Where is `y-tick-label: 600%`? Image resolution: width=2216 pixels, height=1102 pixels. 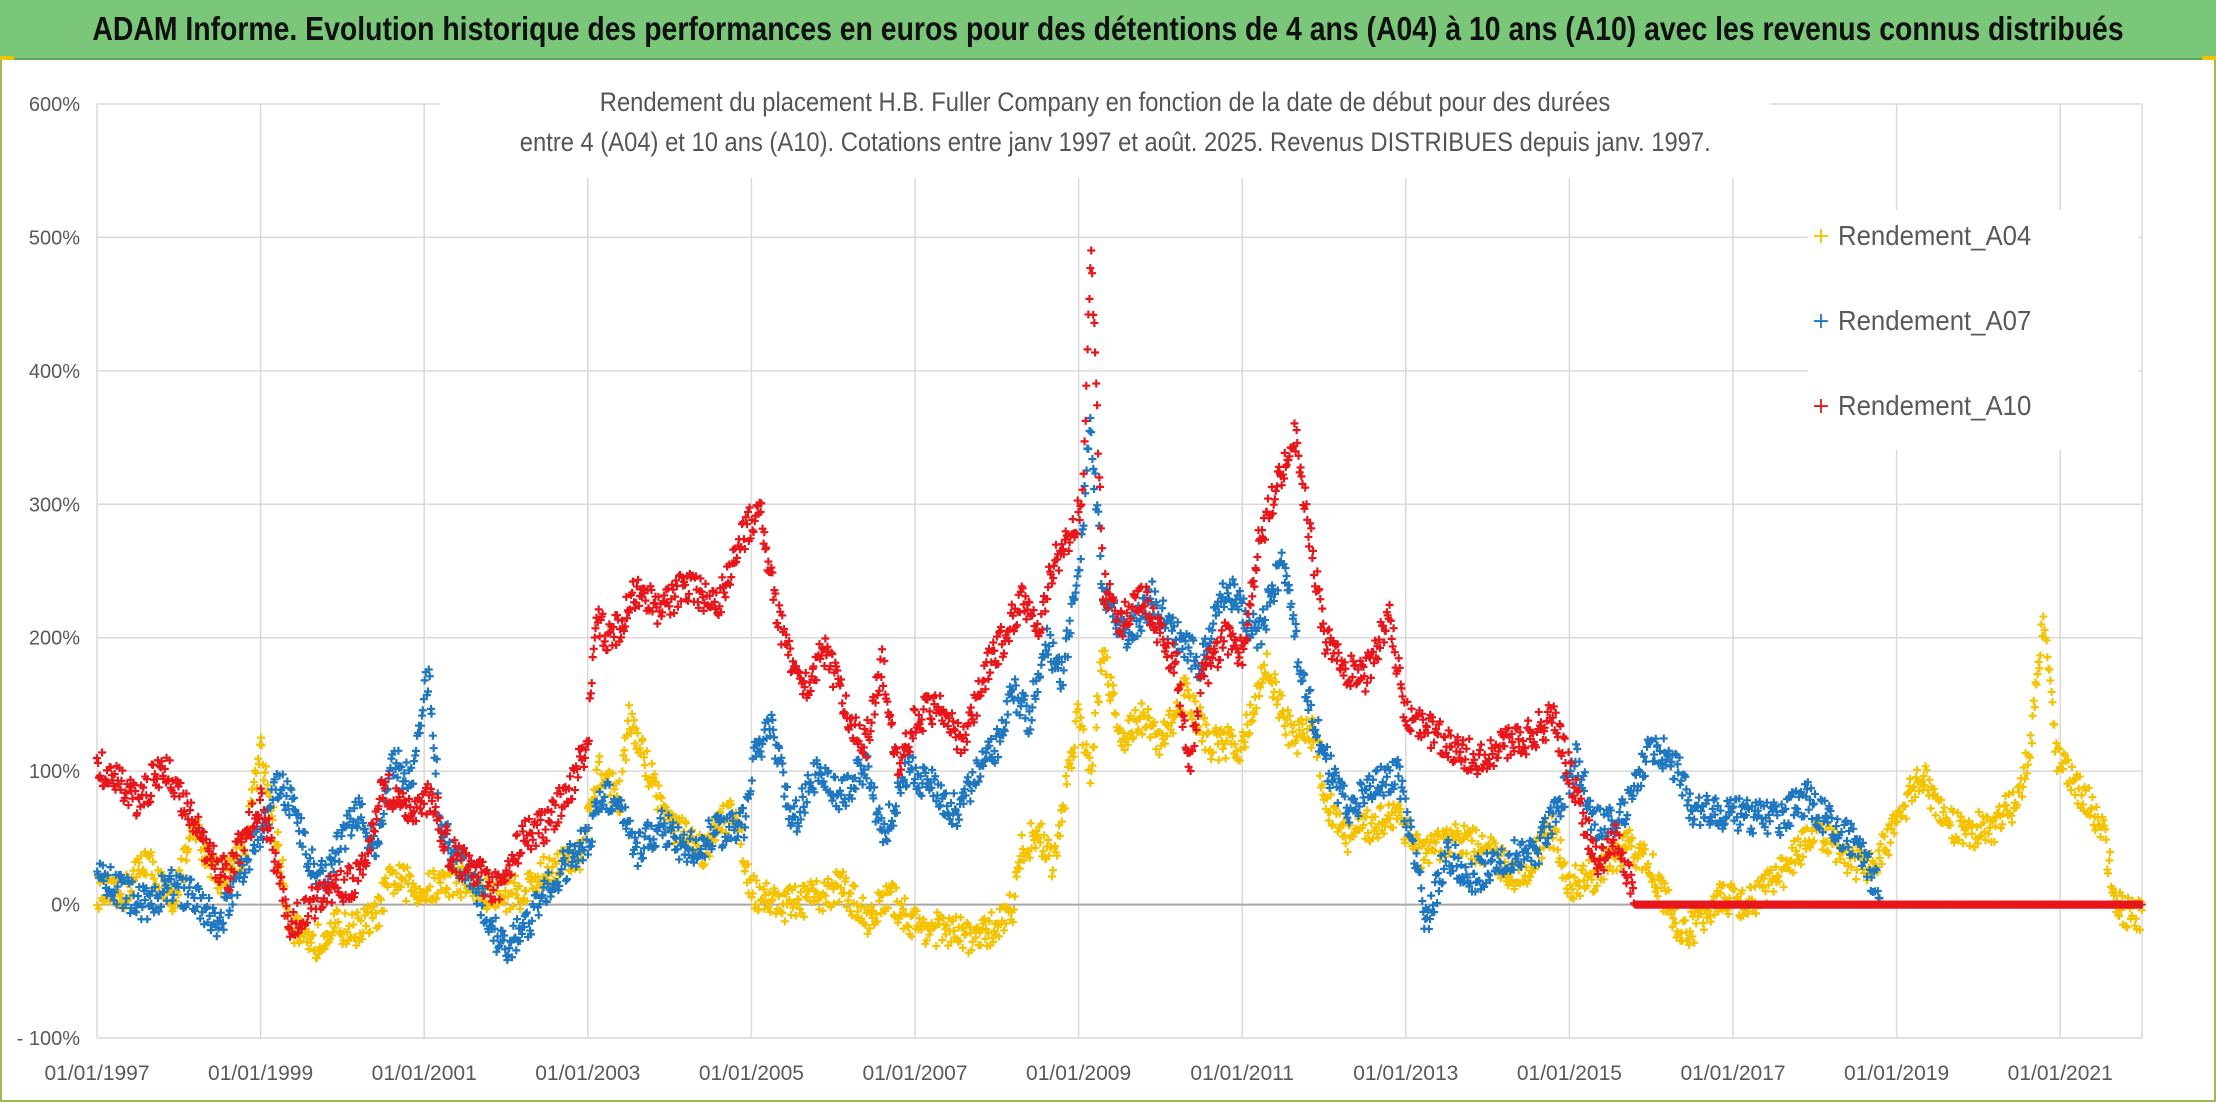 y-tick-label: 600% is located at coordinates (54, 105).